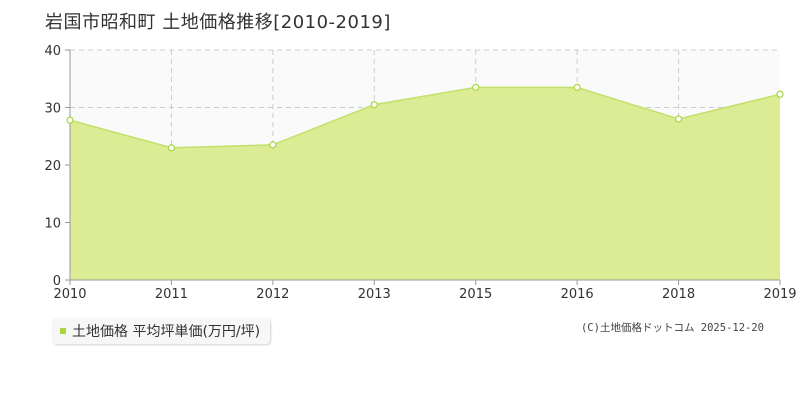 Image resolution: width=800 pixels, height=400 pixels. What do you see at coordinates (52, 109) in the screenshot?
I see `y-tick-label: 30` at bounding box center [52, 109].